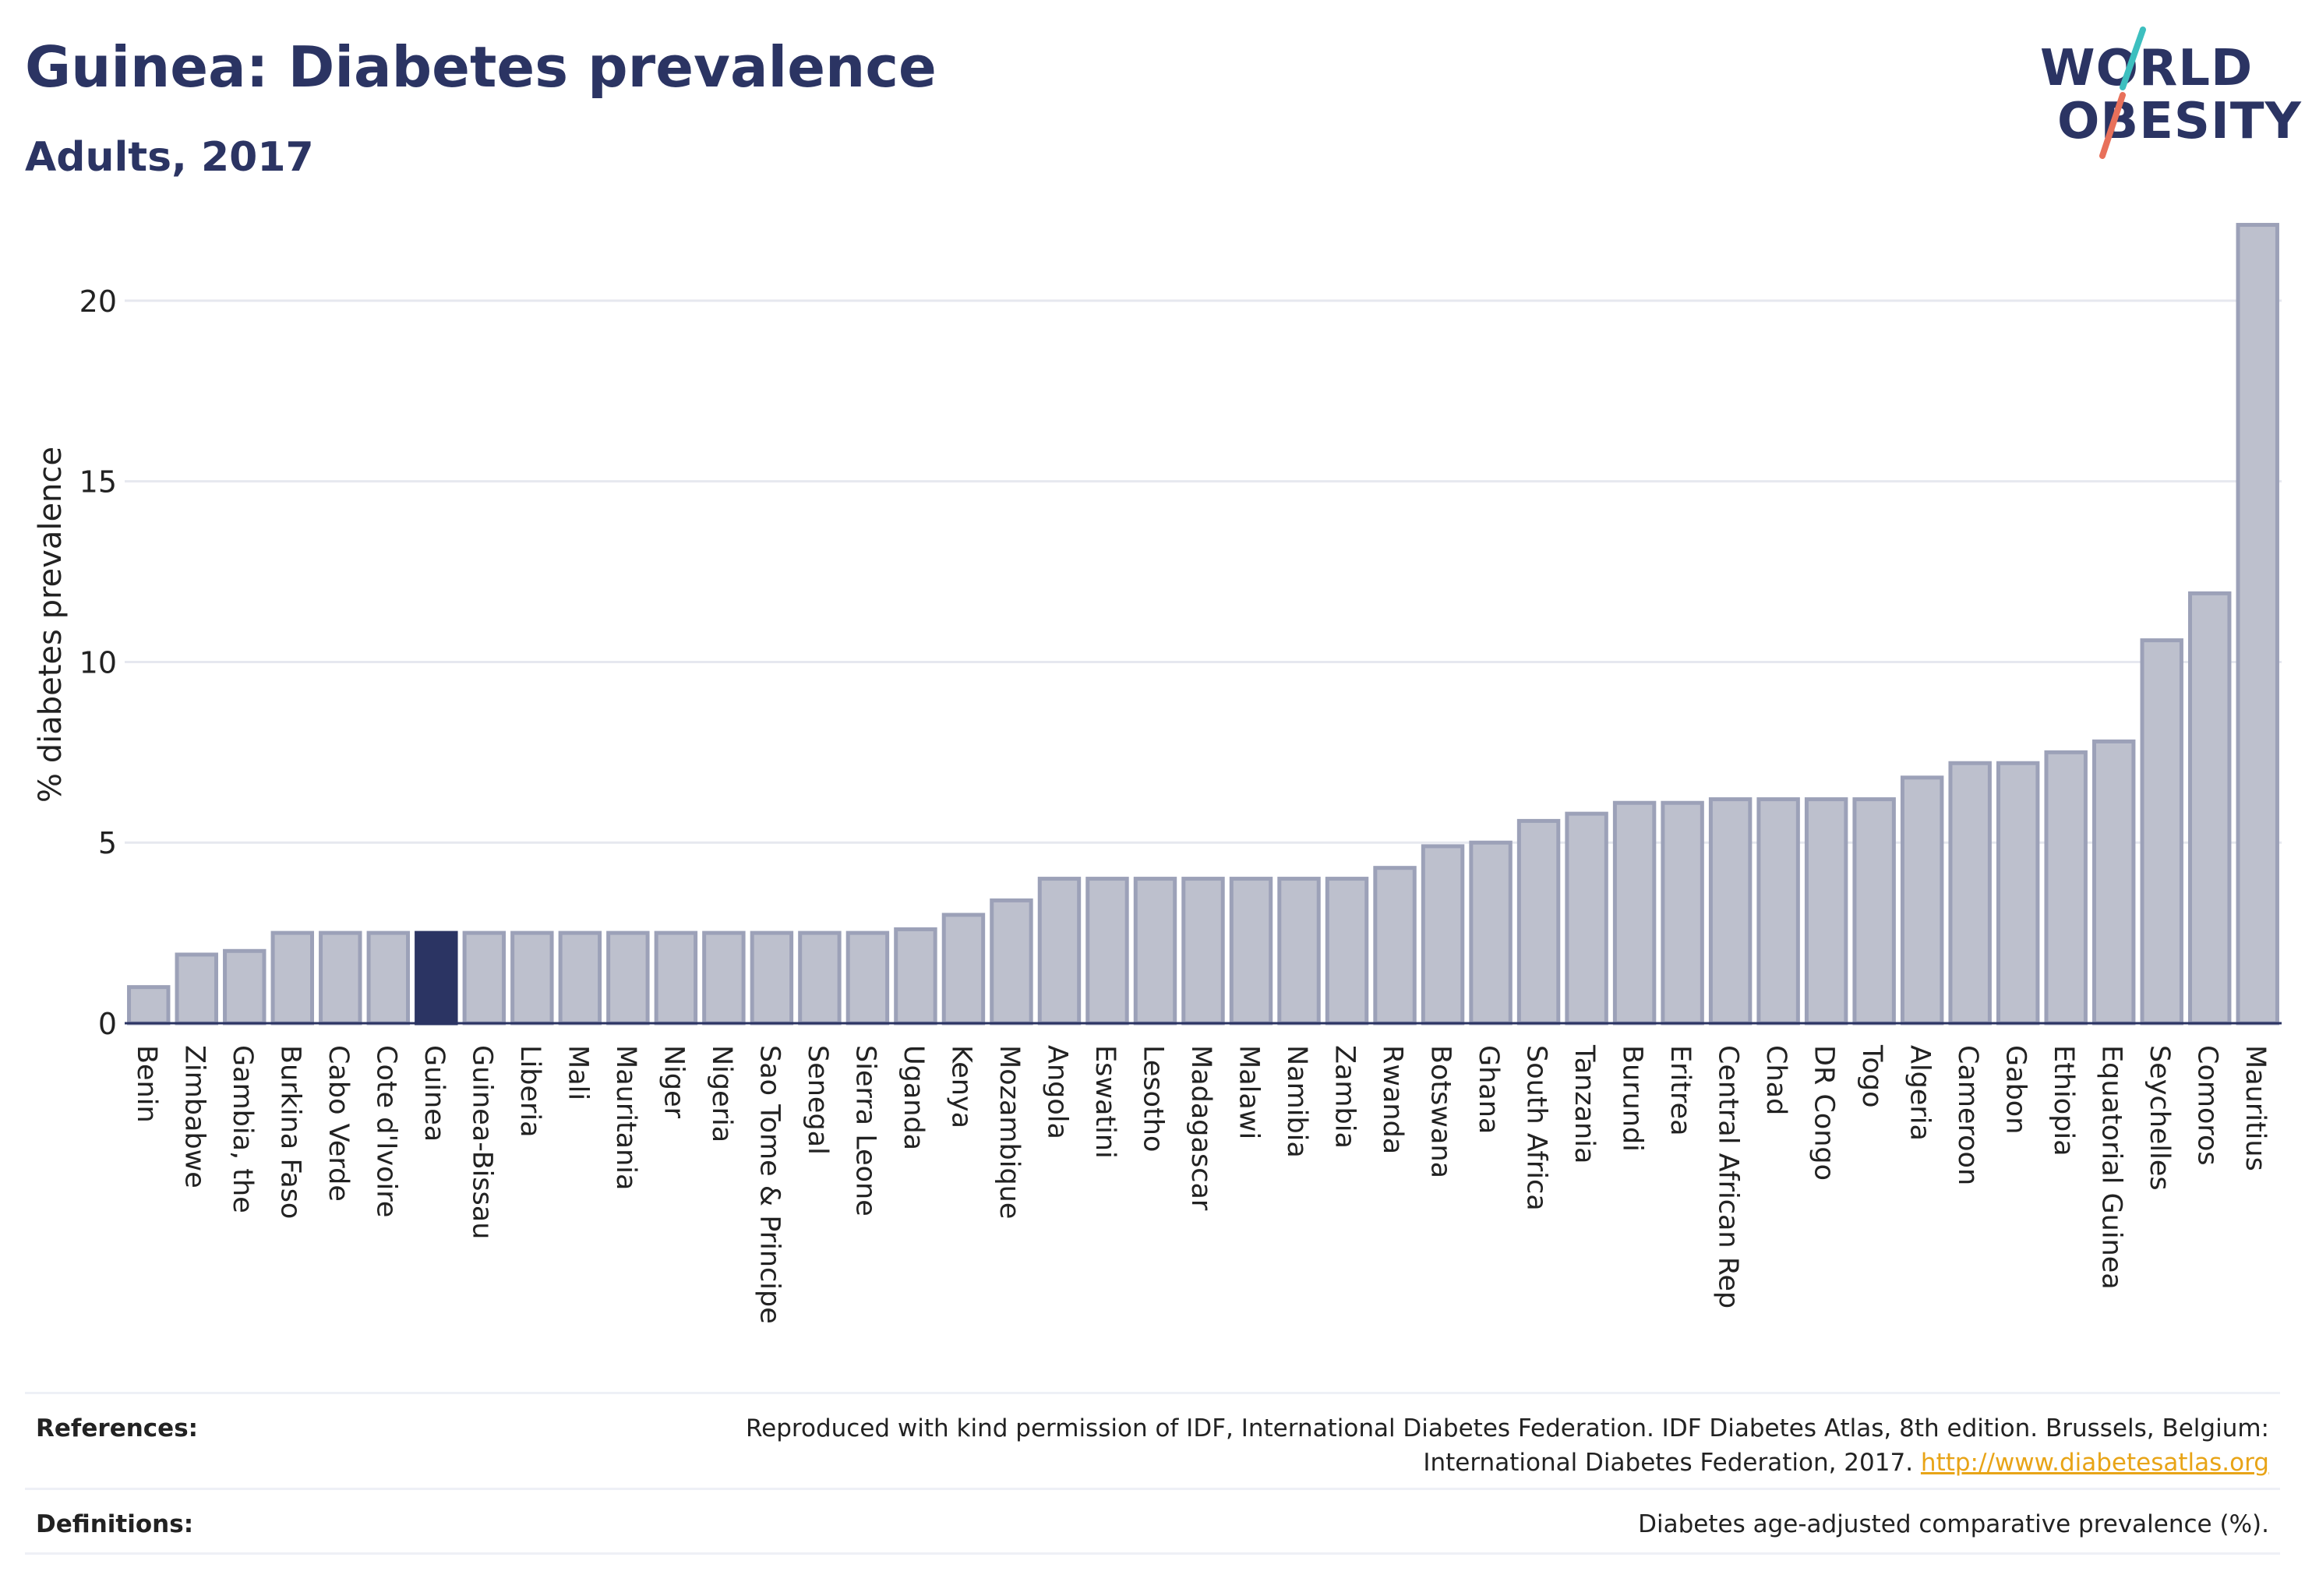 This screenshot has width=2305, height=1596. Describe the element at coordinates (1203, 951) in the screenshot. I see `bar-madagascar` at that location.